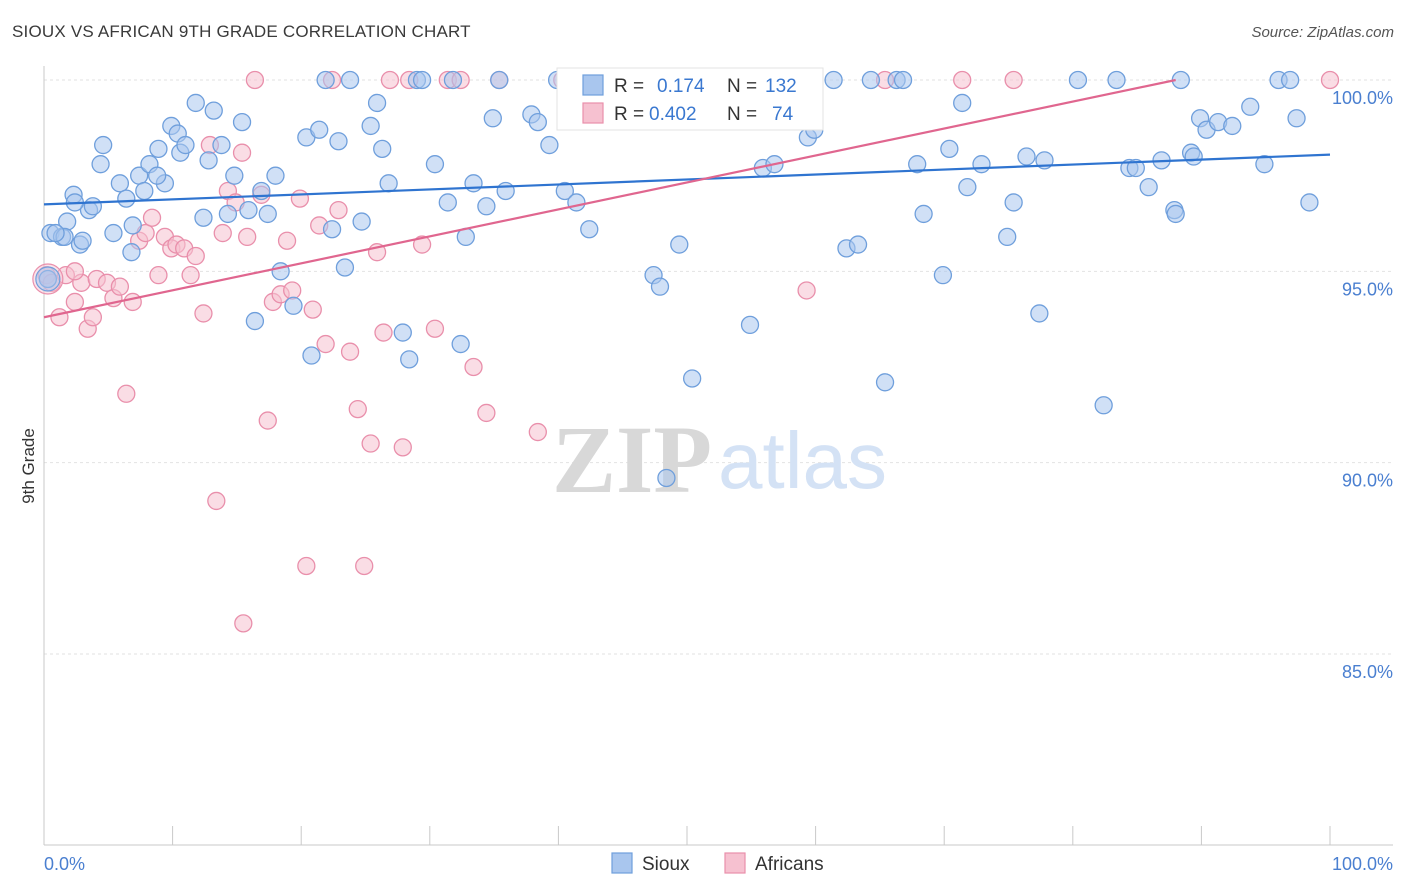 Image resolution: width=1406 pixels, height=892 pixels. I want to click on y-tick-label: 90.0%, so click(1367, 481).